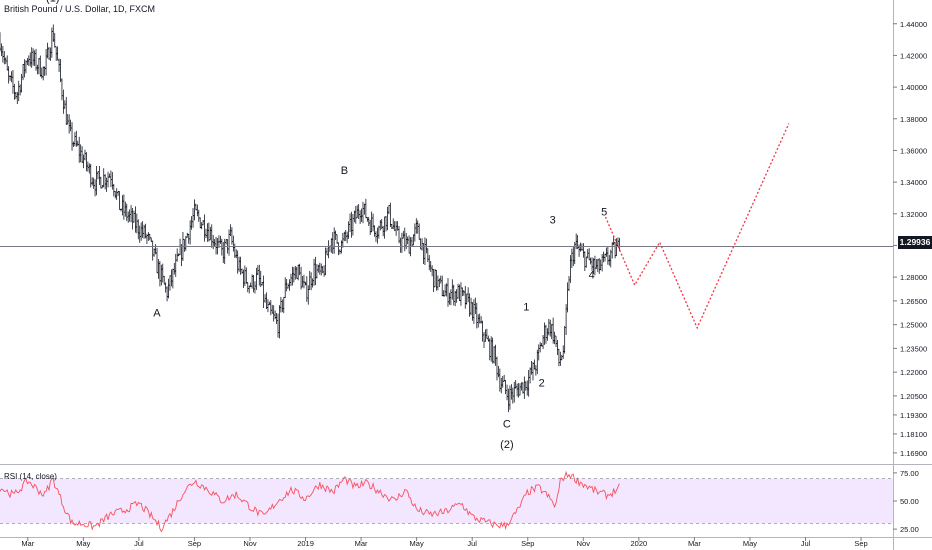 This screenshot has height=550, width=932. I want to click on chart-title: British Pound / U.S. Dollar, 1D, FXCM, so click(80, 9).